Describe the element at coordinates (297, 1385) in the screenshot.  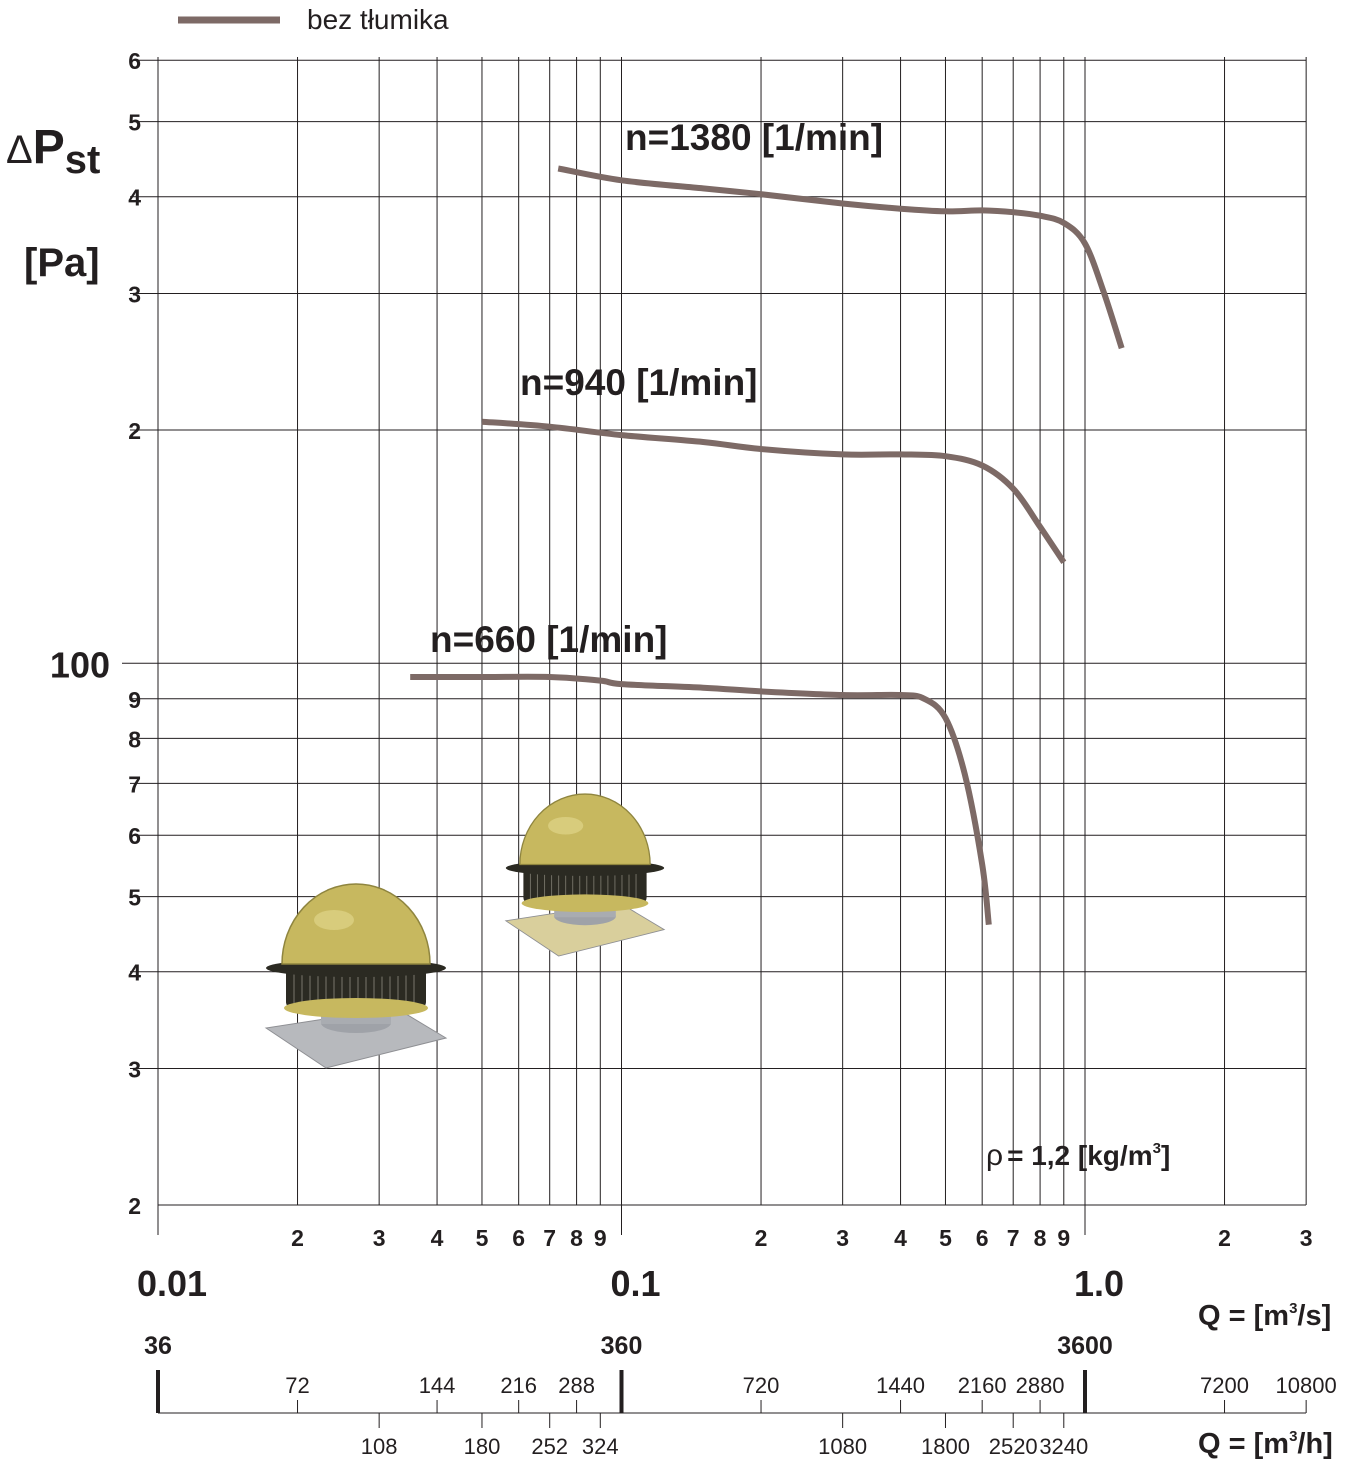
I see `m3h-label: 72` at that location.